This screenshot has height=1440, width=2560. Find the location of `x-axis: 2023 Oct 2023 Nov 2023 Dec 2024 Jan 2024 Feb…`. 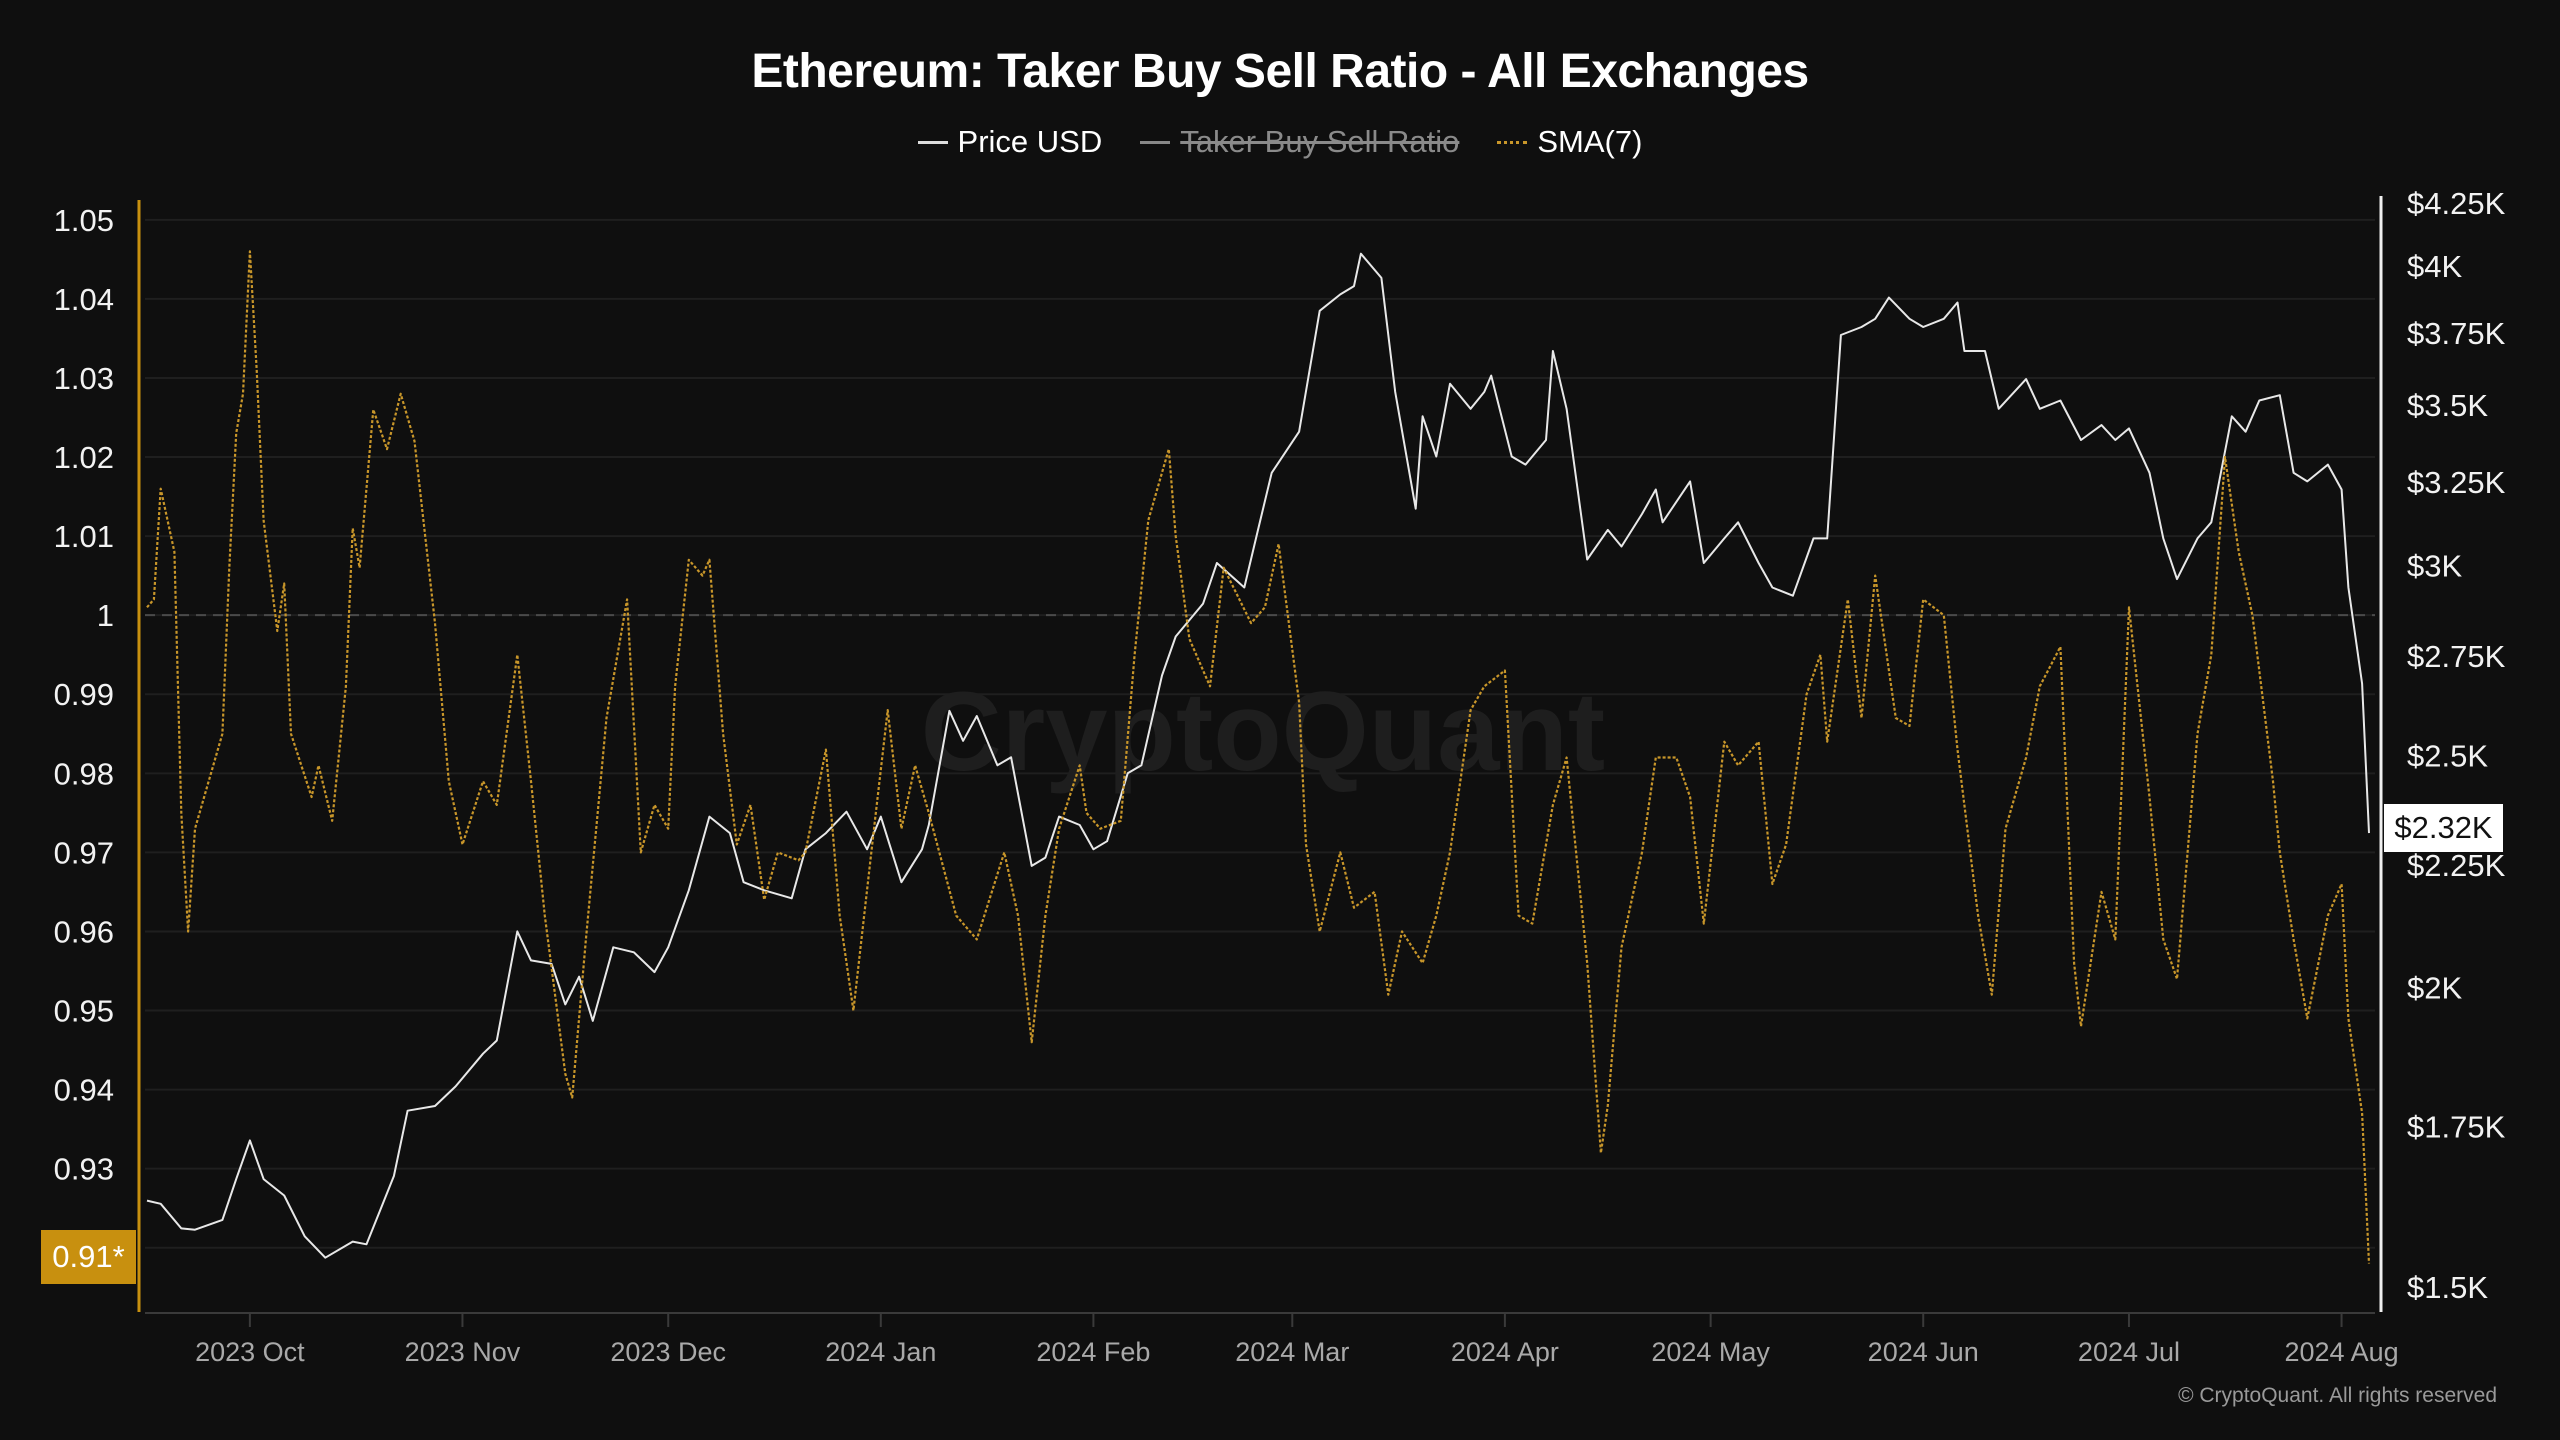

x-axis: 2023 Oct 2023 Nov 2023 Dec 2024 Jan 2024 Feb… is located at coordinates (1272, 1339).